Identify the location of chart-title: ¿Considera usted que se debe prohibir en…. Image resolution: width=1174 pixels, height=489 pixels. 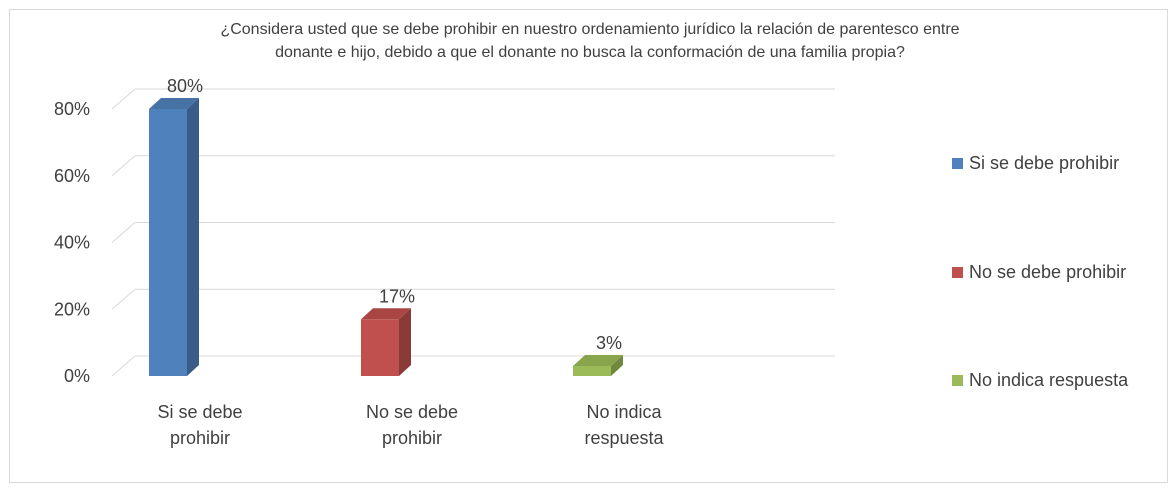
(590, 41).